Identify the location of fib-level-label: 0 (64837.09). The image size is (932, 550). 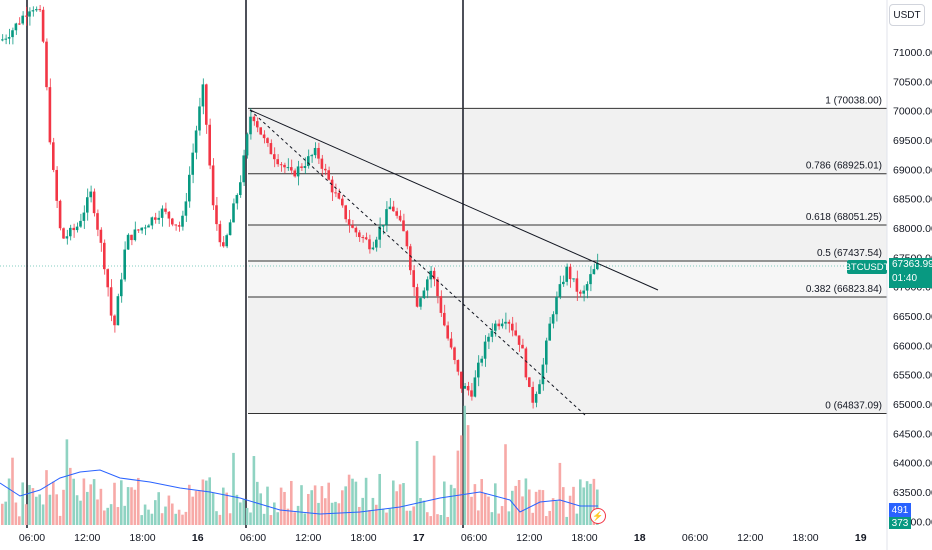
(853, 406).